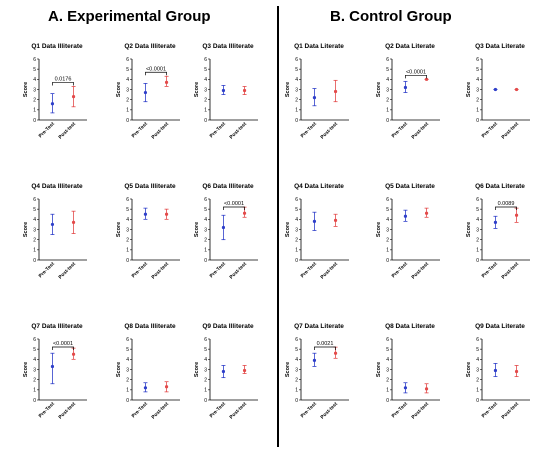 This screenshot has height=453, width=550. I want to click on panel-title: Q4 Data Illiterate, so click(57, 186).